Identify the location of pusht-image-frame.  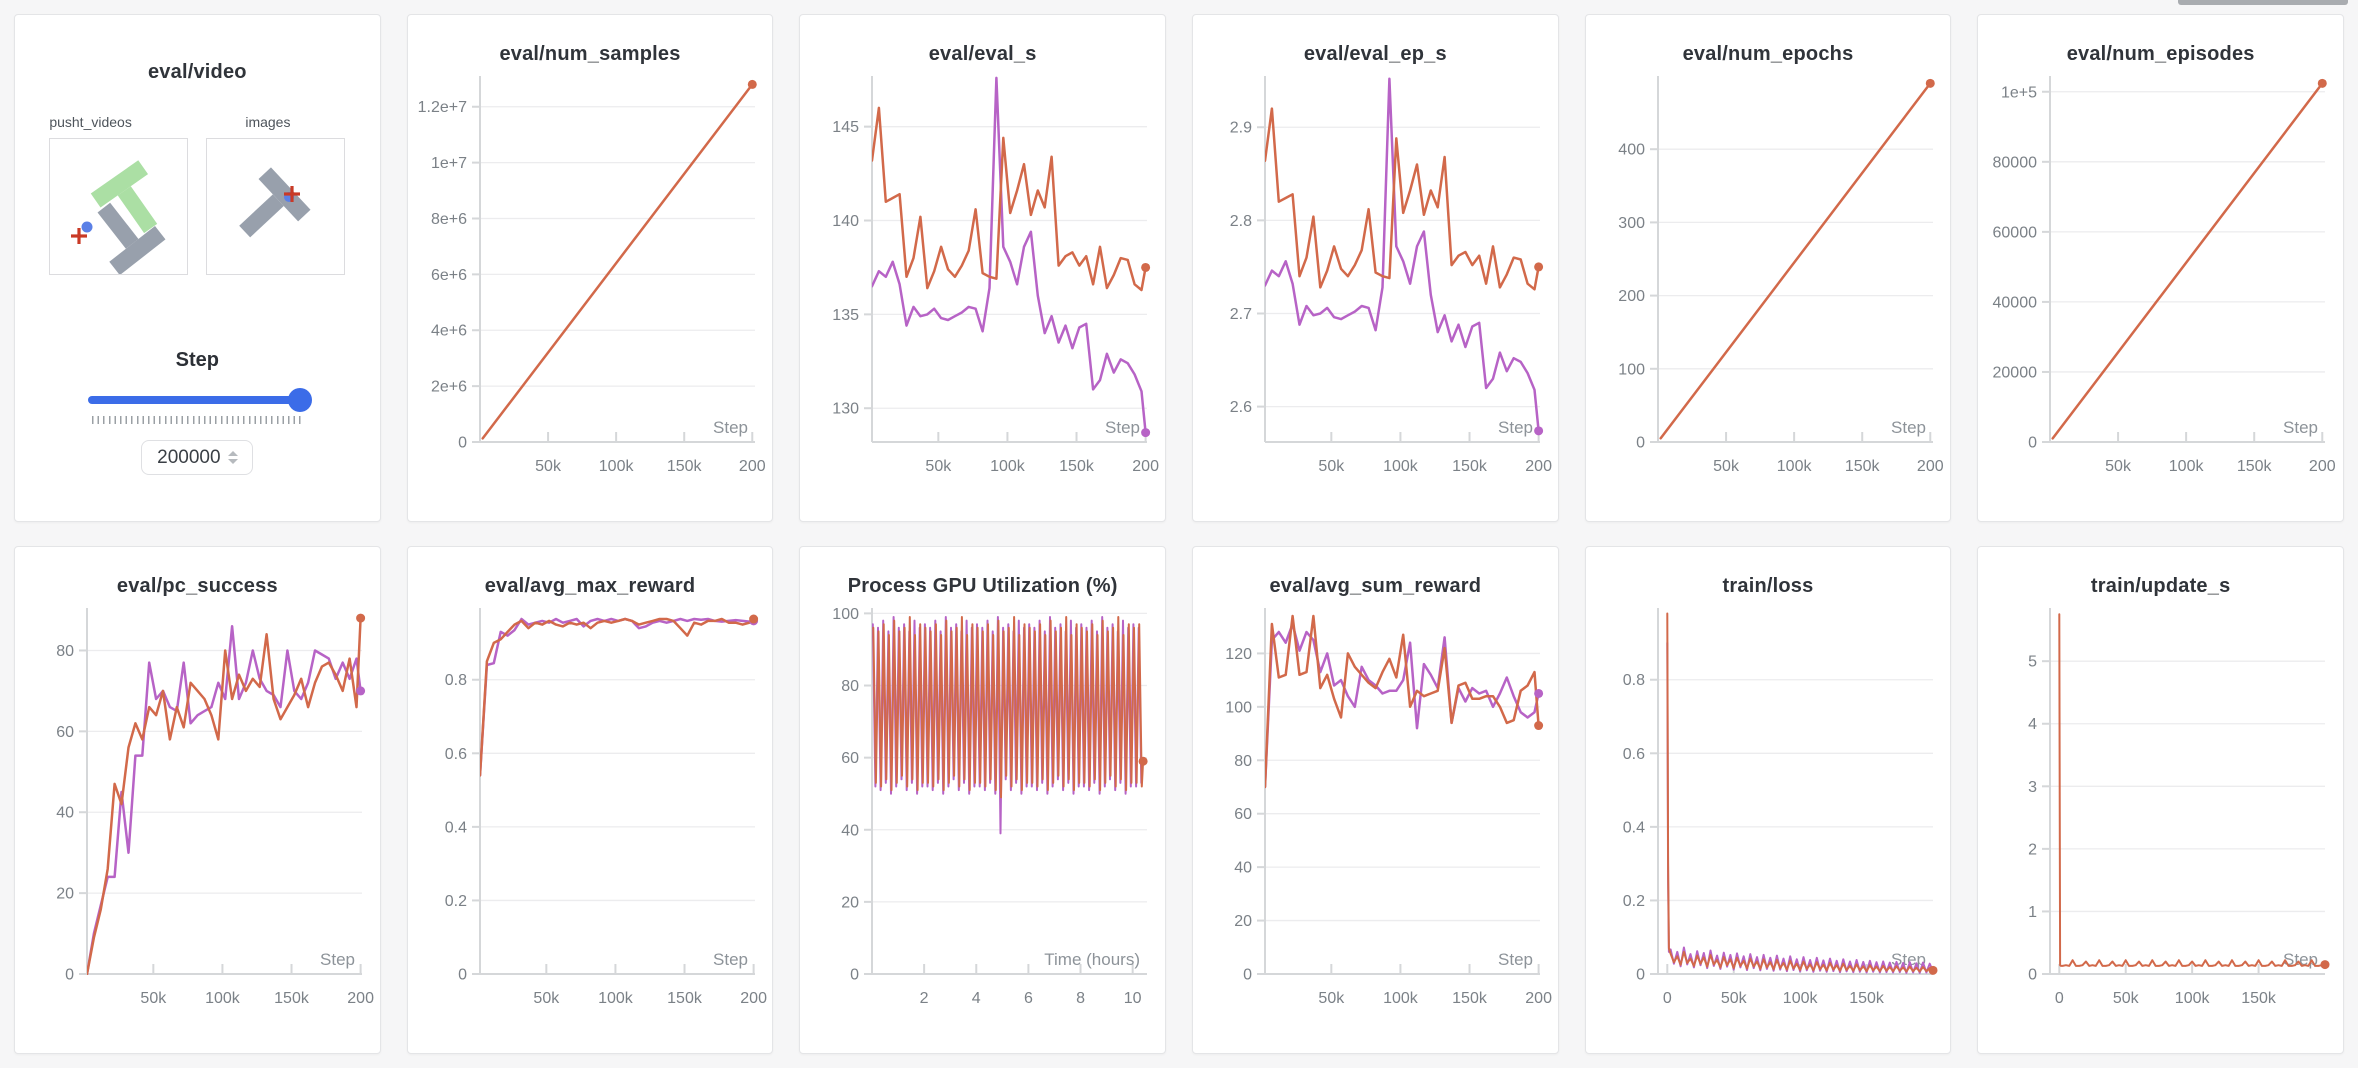
(275, 202).